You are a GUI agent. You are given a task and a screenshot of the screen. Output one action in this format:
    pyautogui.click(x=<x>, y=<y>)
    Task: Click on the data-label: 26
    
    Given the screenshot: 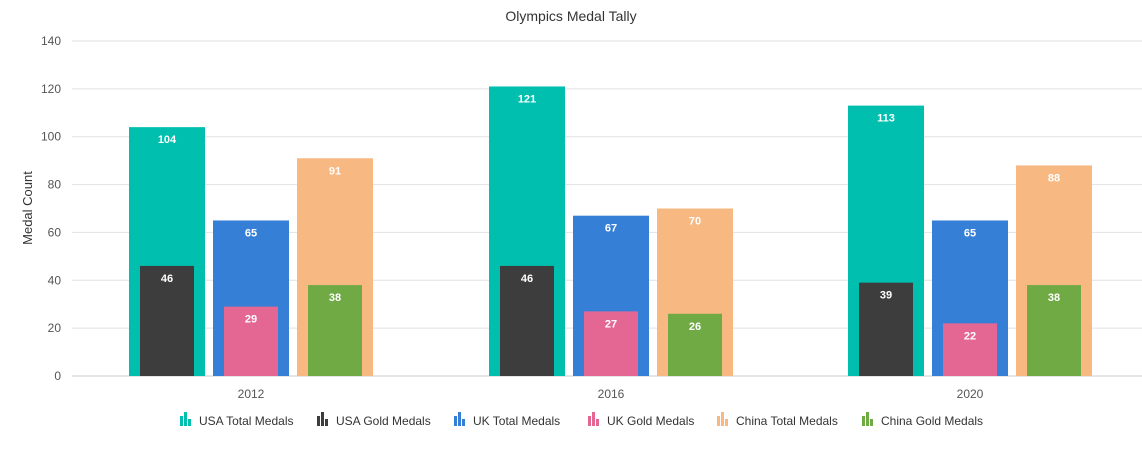 What is the action you would take?
    pyautogui.click(x=695, y=327)
    